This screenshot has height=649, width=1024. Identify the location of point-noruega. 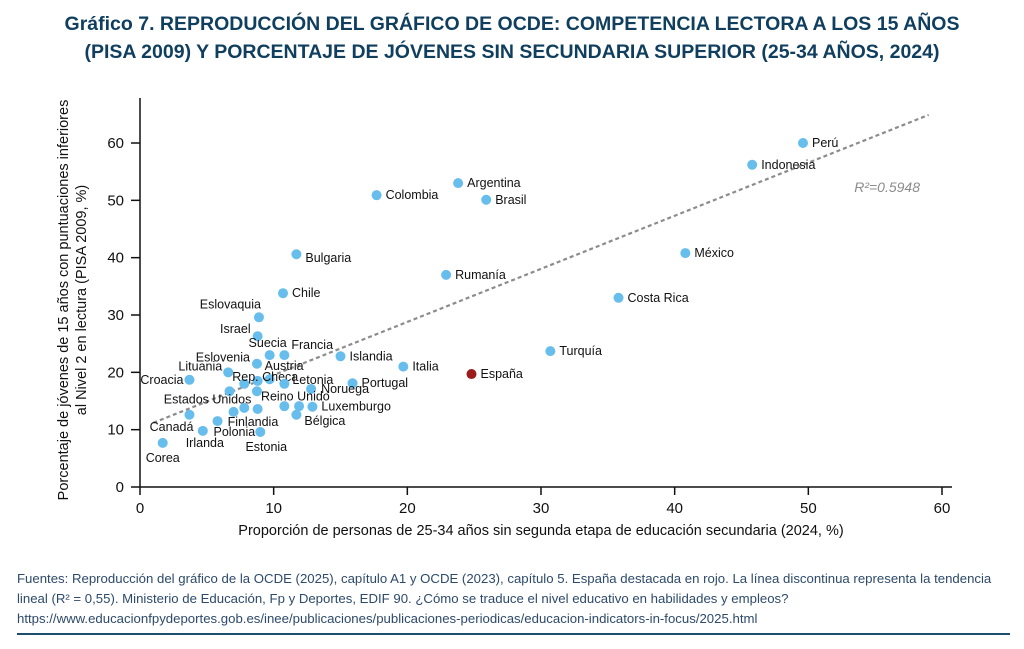
(311, 388).